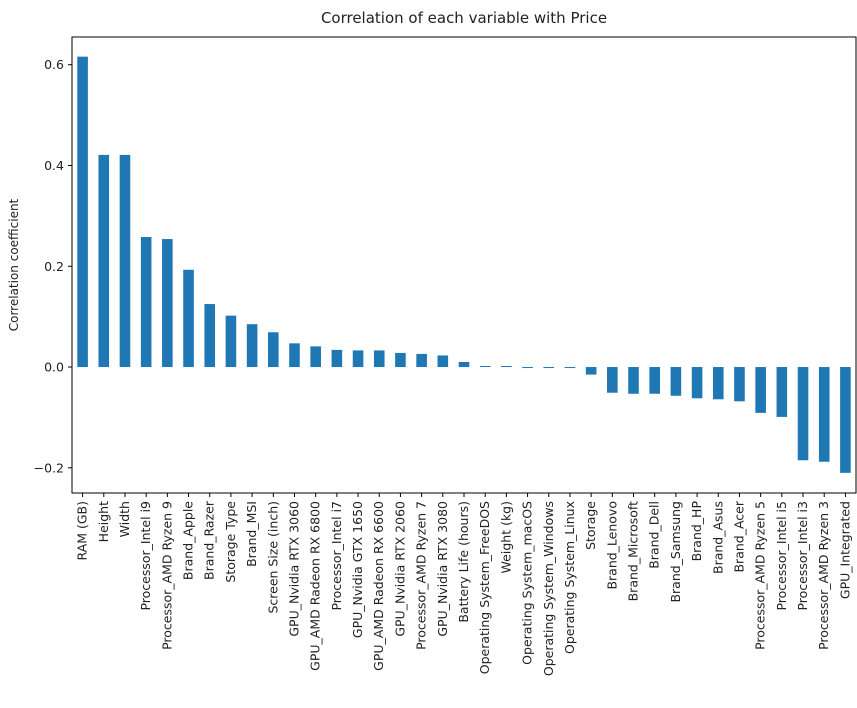 The width and height of the screenshot is (857, 708). I want to click on x-tick-label: Storage Type, so click(230, 542).